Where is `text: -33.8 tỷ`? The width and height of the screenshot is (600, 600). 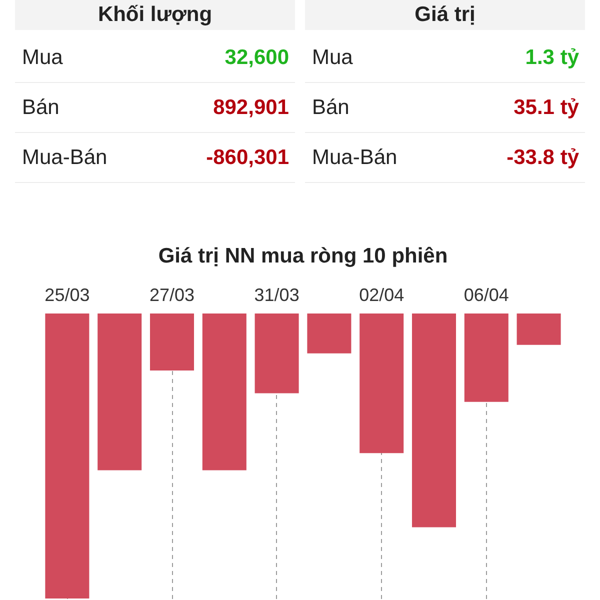 text: -33.8 tỷ is located at coordinates (542, 157).